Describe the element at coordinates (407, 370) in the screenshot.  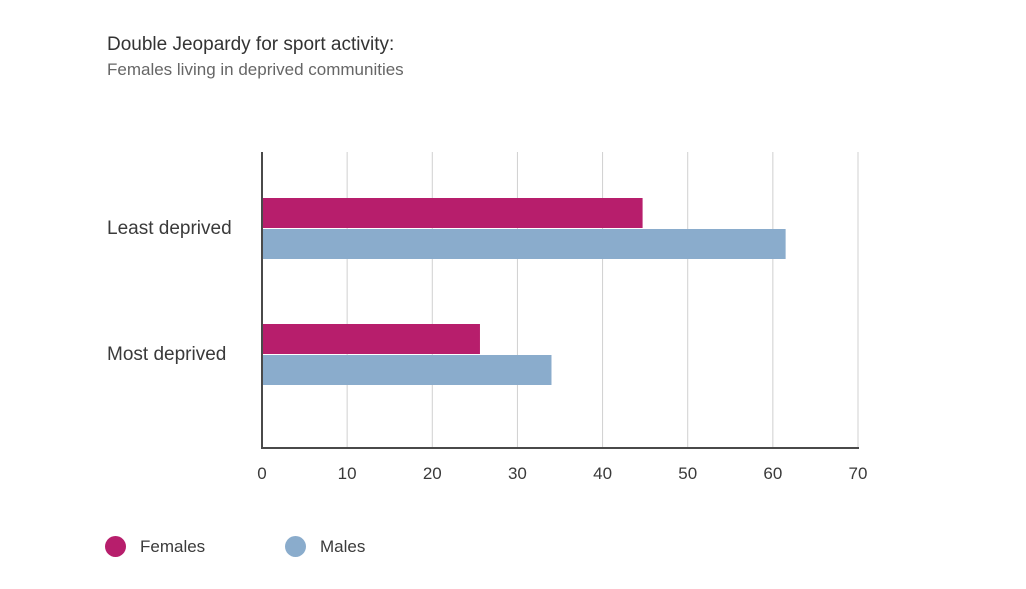
I see `bar-males-most-deprived` at that location.